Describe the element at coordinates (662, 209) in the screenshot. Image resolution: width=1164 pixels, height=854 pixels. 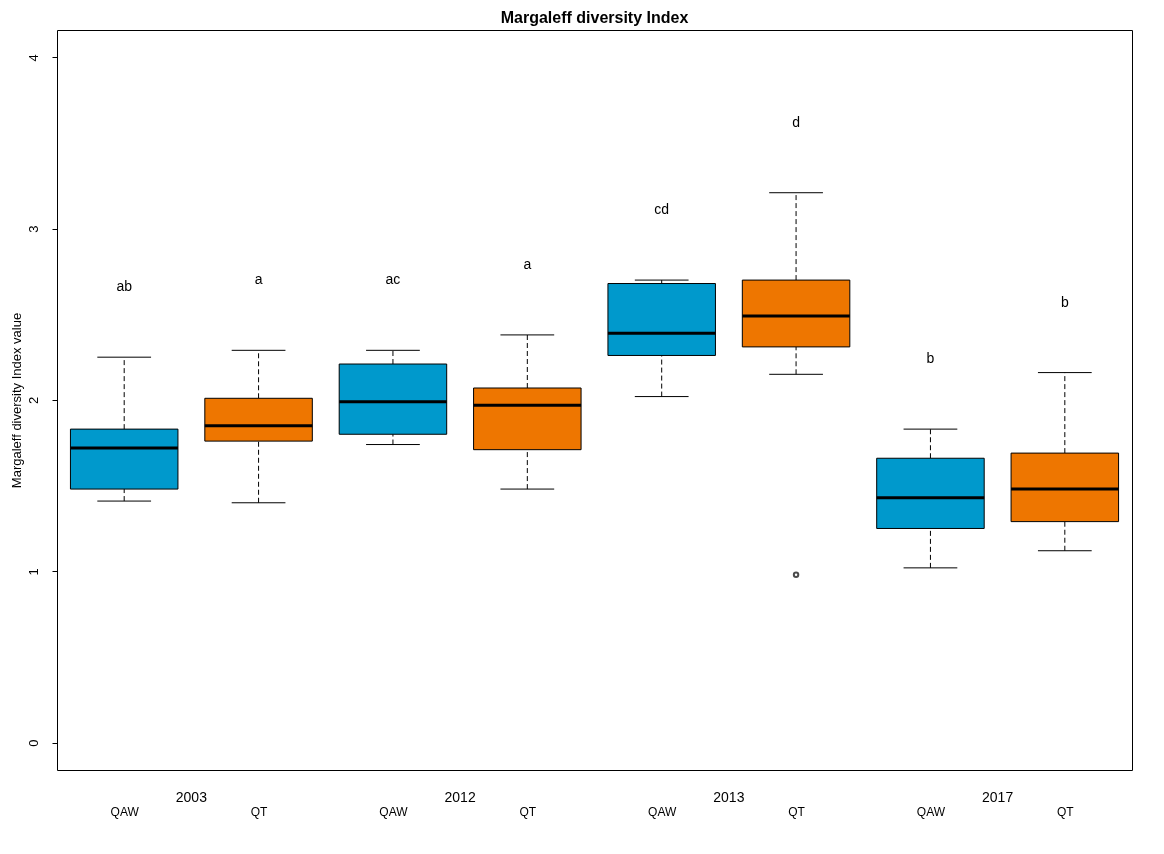
I see `annotation: cd` at that location.